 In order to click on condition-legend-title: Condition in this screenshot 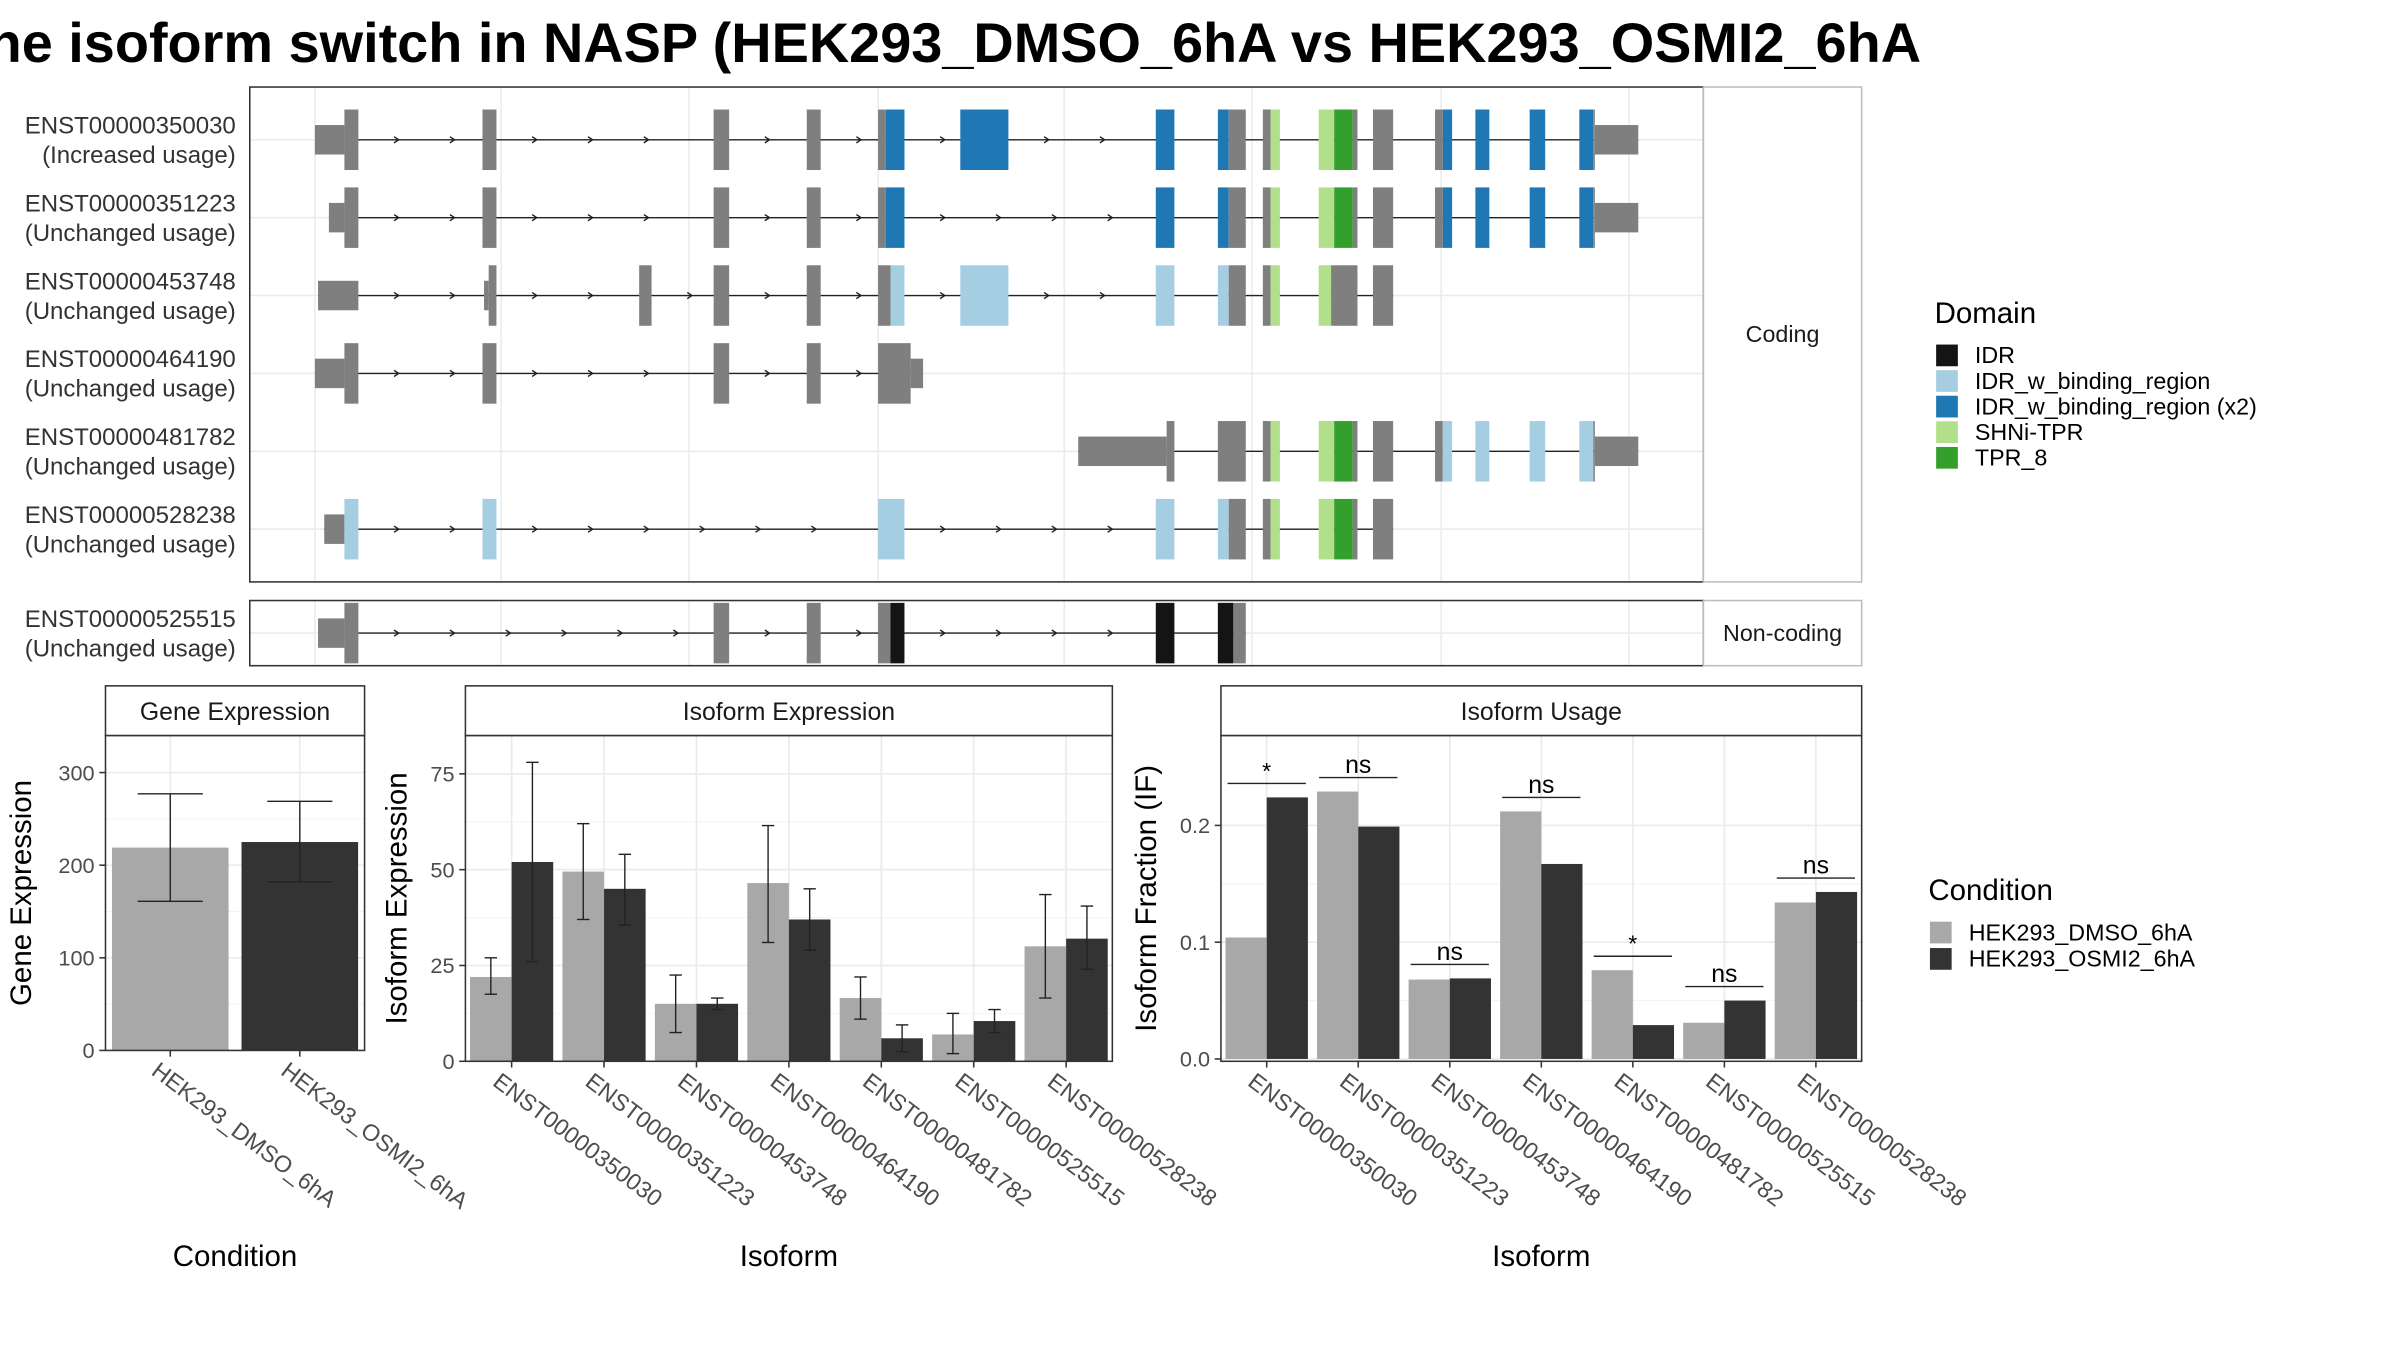, I will do `click(1990, 890)`.